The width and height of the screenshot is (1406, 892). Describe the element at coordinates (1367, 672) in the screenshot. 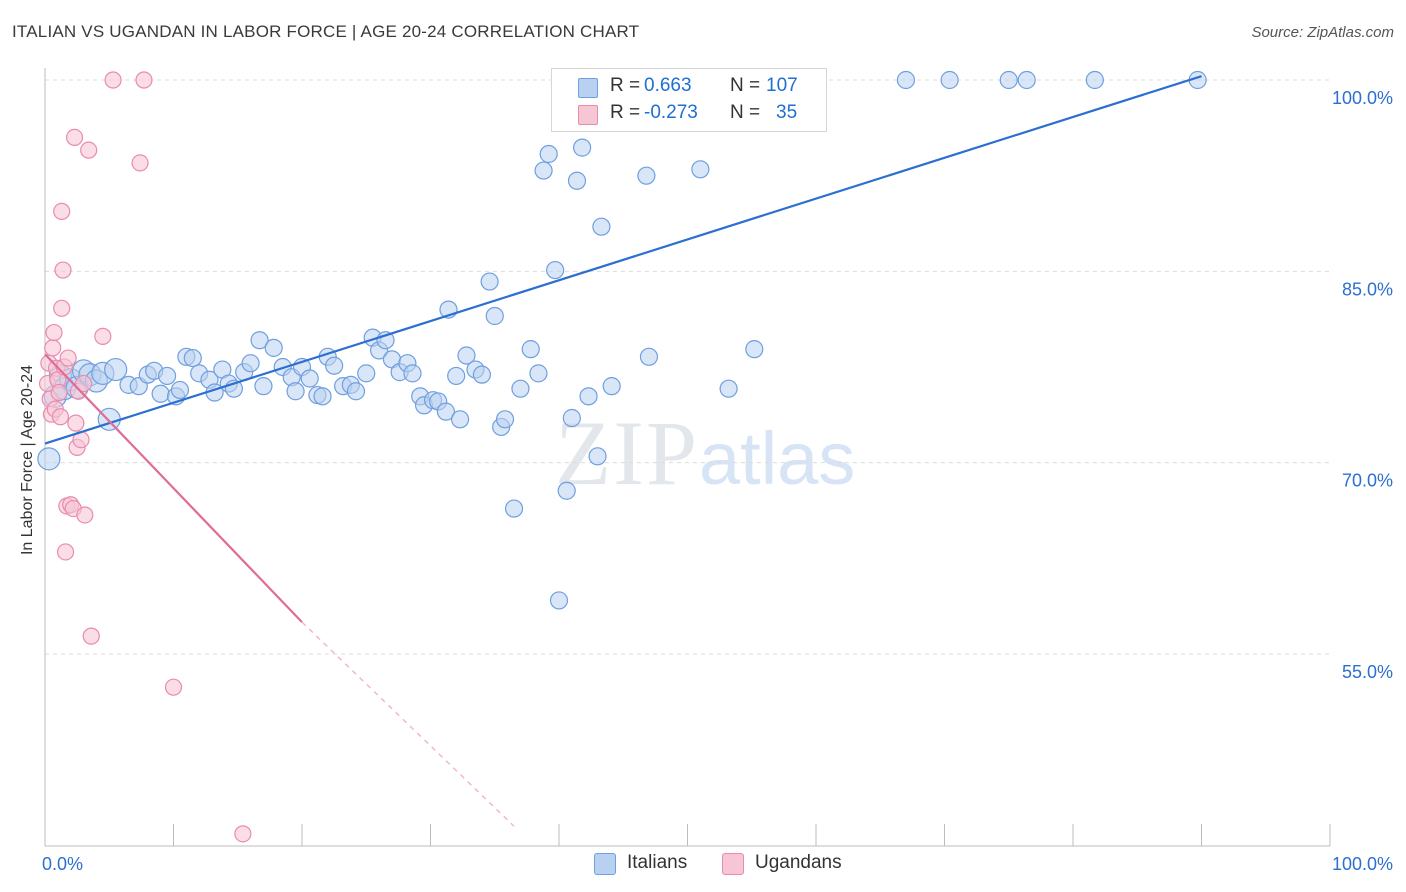

I see `y-tick-label: 55.0%` at that location.